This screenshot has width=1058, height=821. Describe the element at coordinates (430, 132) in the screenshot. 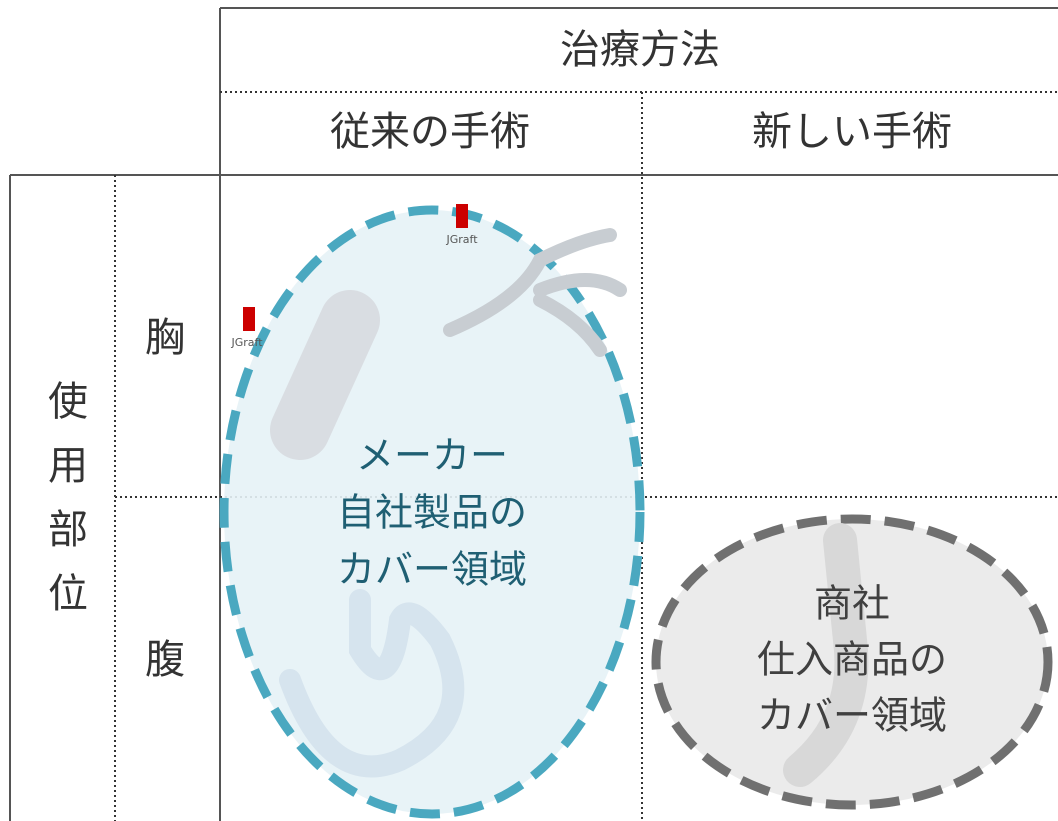

I see `column-label: 従来の手術` at that location.